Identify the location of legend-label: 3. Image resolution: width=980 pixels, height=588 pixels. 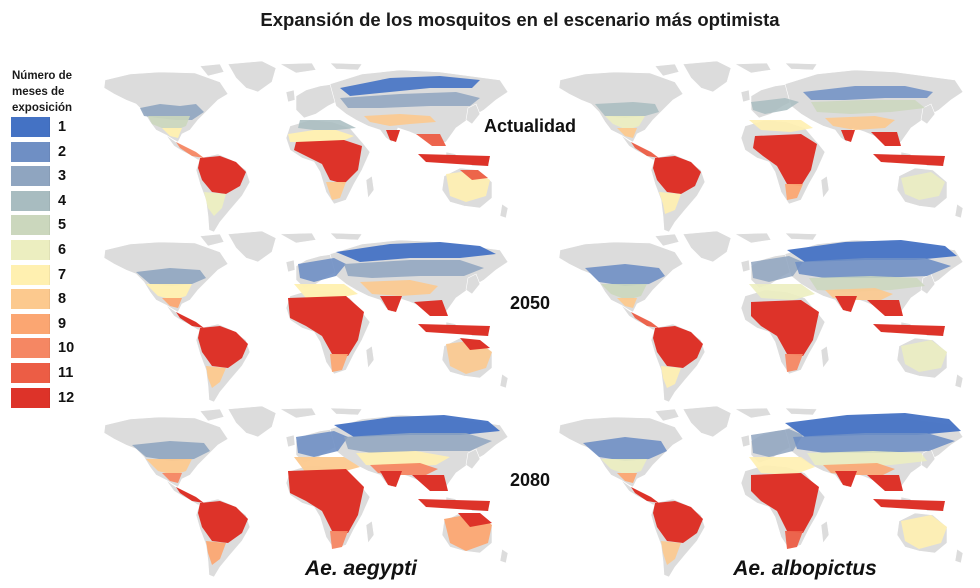
(62, 176).